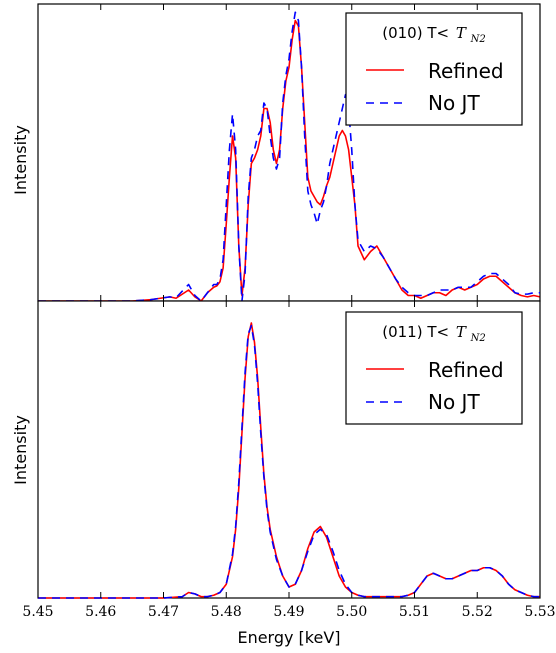  What do you see at coordinates (100, 612) in the screenshot?
I see `x-tick-label: 5.46` at bounding box center [100, 612].